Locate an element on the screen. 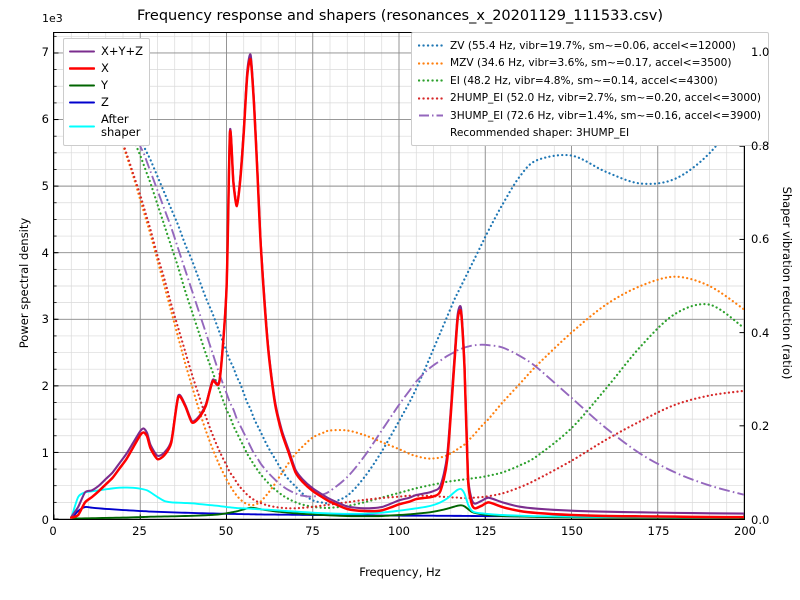 The image size is (800, 600). x-tick-label: 100 is located at coordinates (399, 531).